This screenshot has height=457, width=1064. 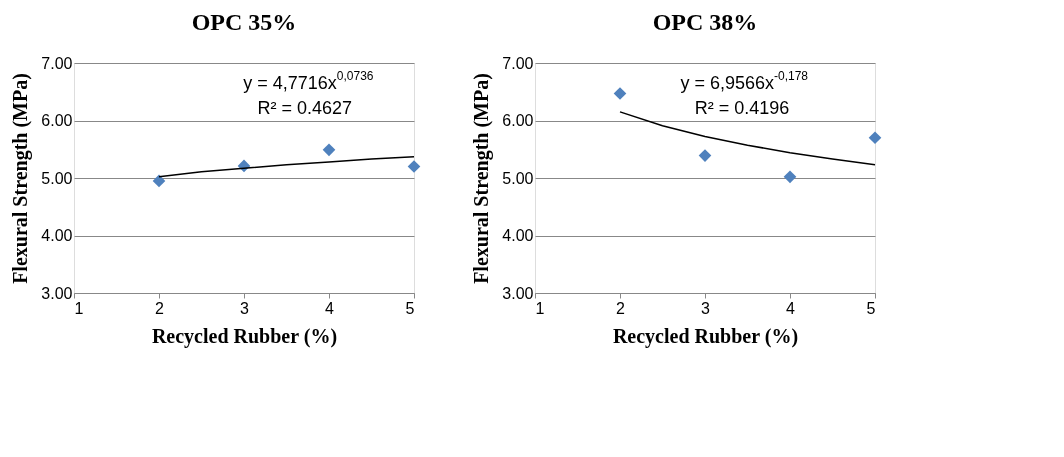 I want to click on annotation: R² = 0.4627, so click(x=305, y=108).